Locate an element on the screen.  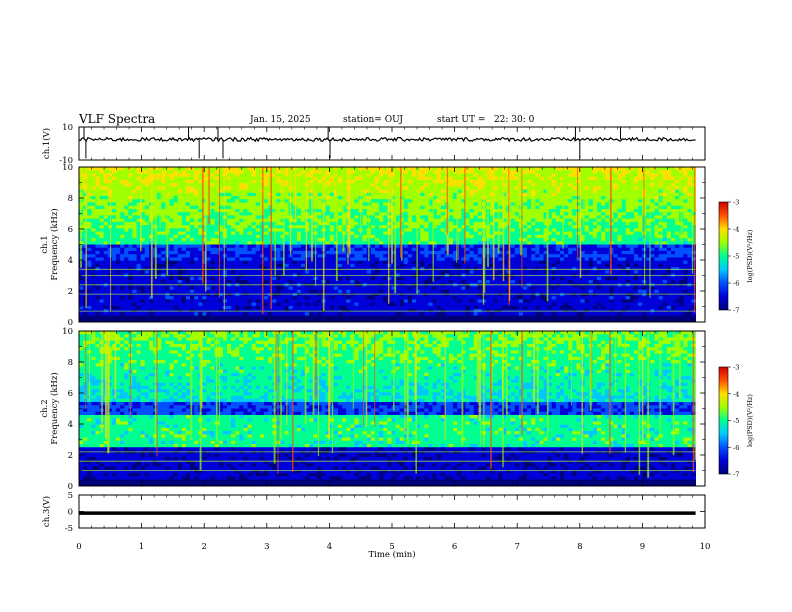
y-tick-label: -10 is located at coordinates (66, 161).